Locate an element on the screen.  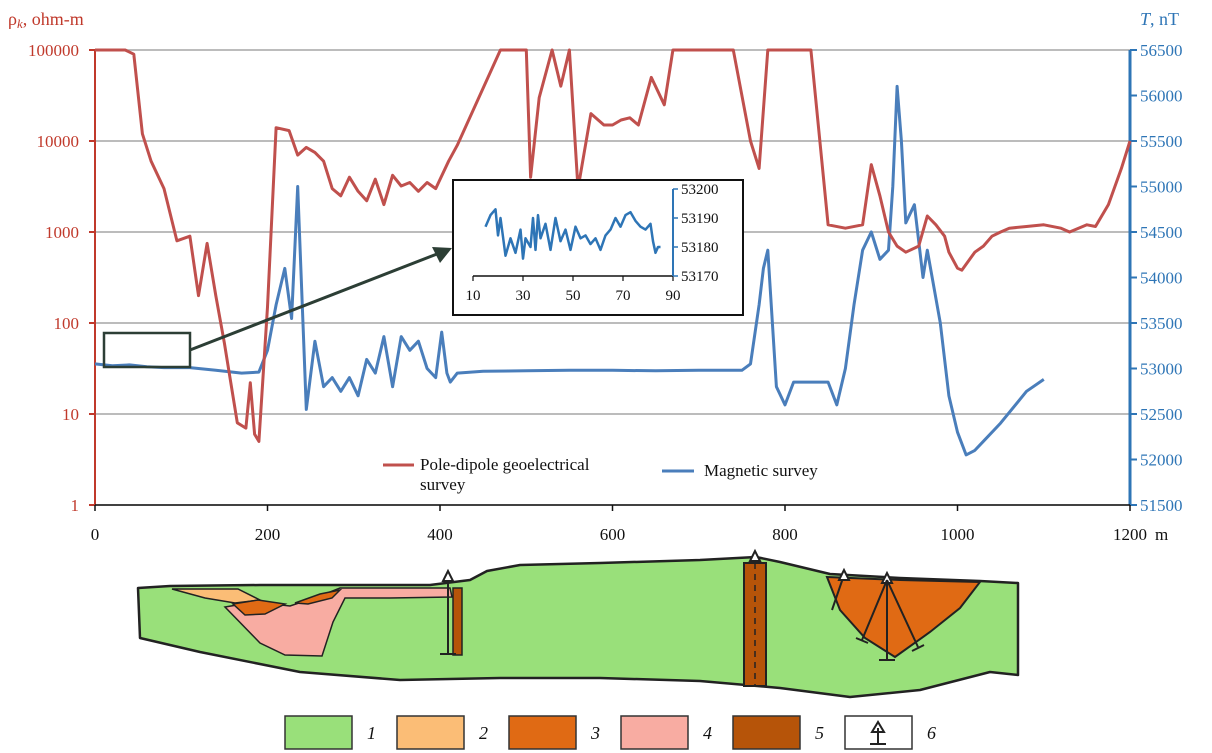
right-axis-title: T, nT is located at coordinates (1159, 19).